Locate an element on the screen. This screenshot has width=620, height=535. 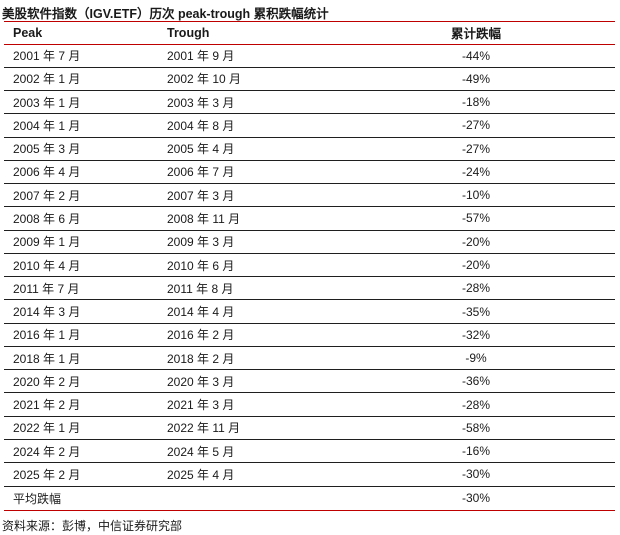
peak-cell: 2005 年 3 月 is located at coordinates (47, 149).